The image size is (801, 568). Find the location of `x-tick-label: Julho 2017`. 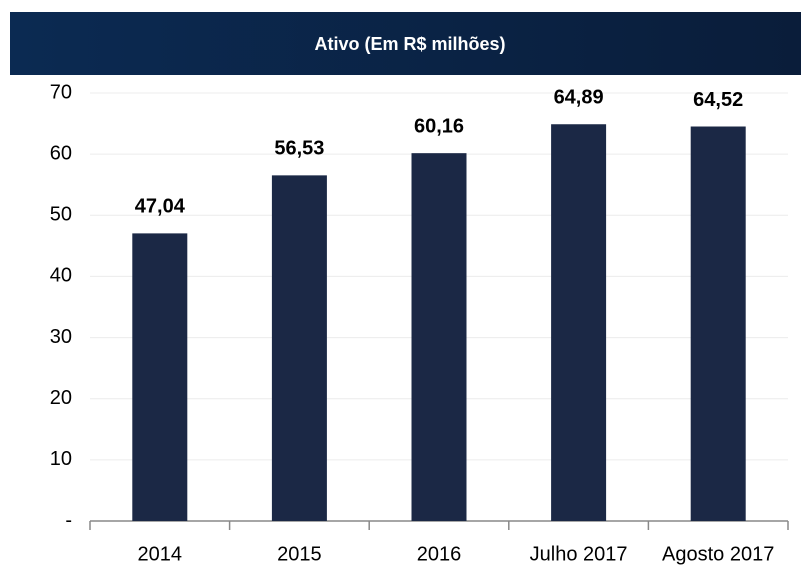

x-tick-label: Julho 2017 is located at coordinates (579, 554).